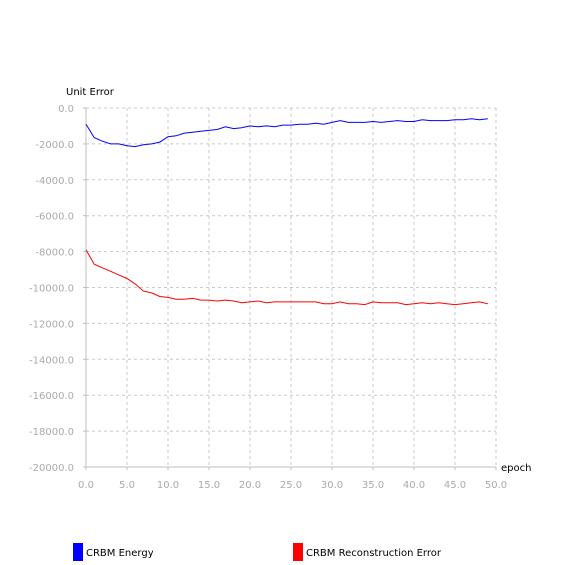 The image size is (584, 565). Describe the element at coordinates (168, 485) in the screenshot. I see `x-tick-label: 10.0` at that location.